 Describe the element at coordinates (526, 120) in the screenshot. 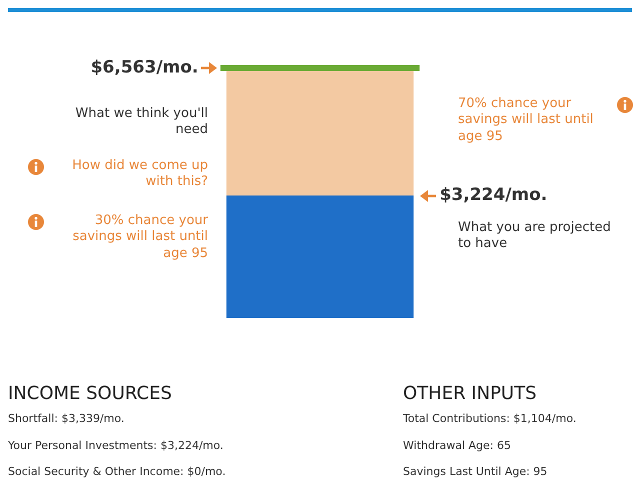

I see `text: 70% chance your savings will last until age 95` at that location.